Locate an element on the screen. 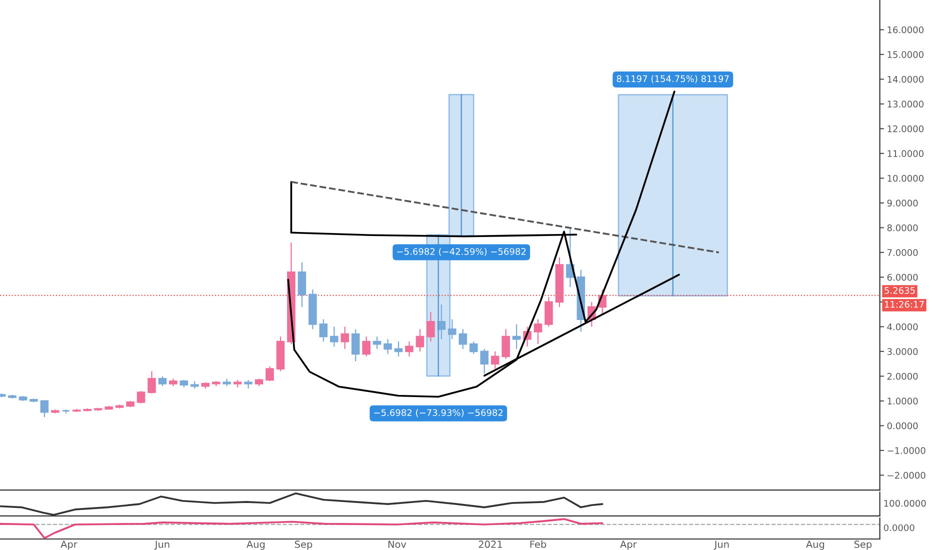 Image resolution: width=932 pixels, height=550 pixels. annotation: −5.6982 (−42.59%) −56982 is located at coordinates (461, 252).